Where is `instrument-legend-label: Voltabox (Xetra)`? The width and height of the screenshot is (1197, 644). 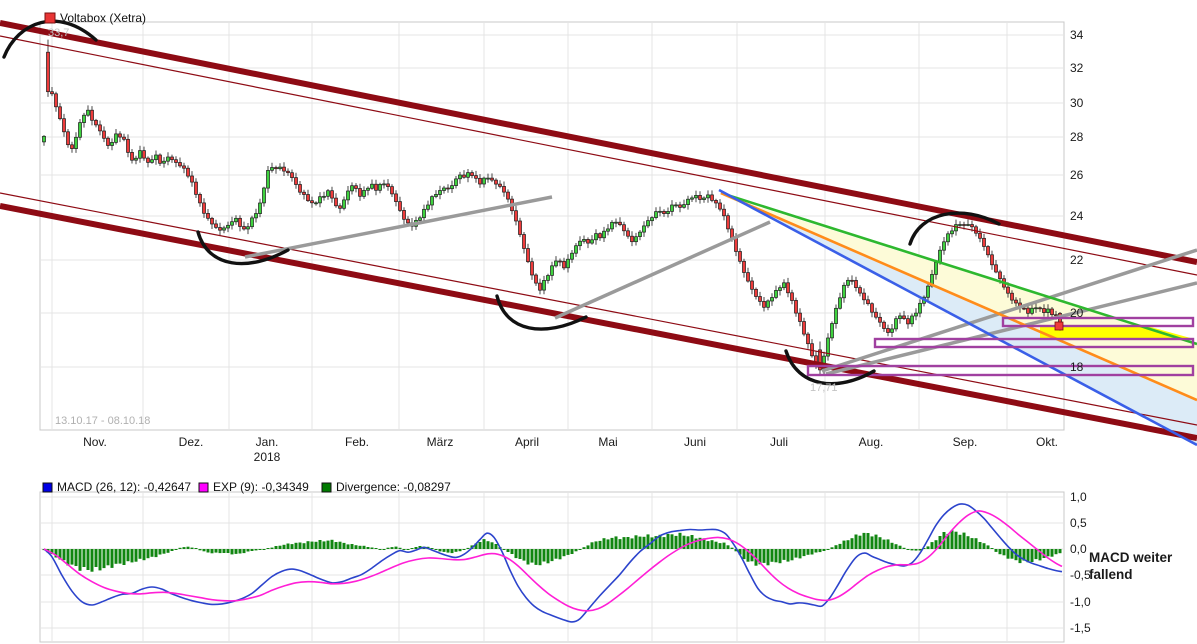
instrument-legend-label: Voltabox (Xetra) is located at coordinates (103, 18).